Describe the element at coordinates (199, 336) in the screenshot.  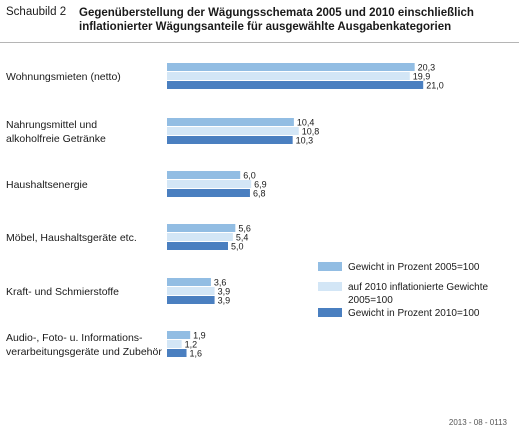
I see `bar-value-label: 1,9` at that location.